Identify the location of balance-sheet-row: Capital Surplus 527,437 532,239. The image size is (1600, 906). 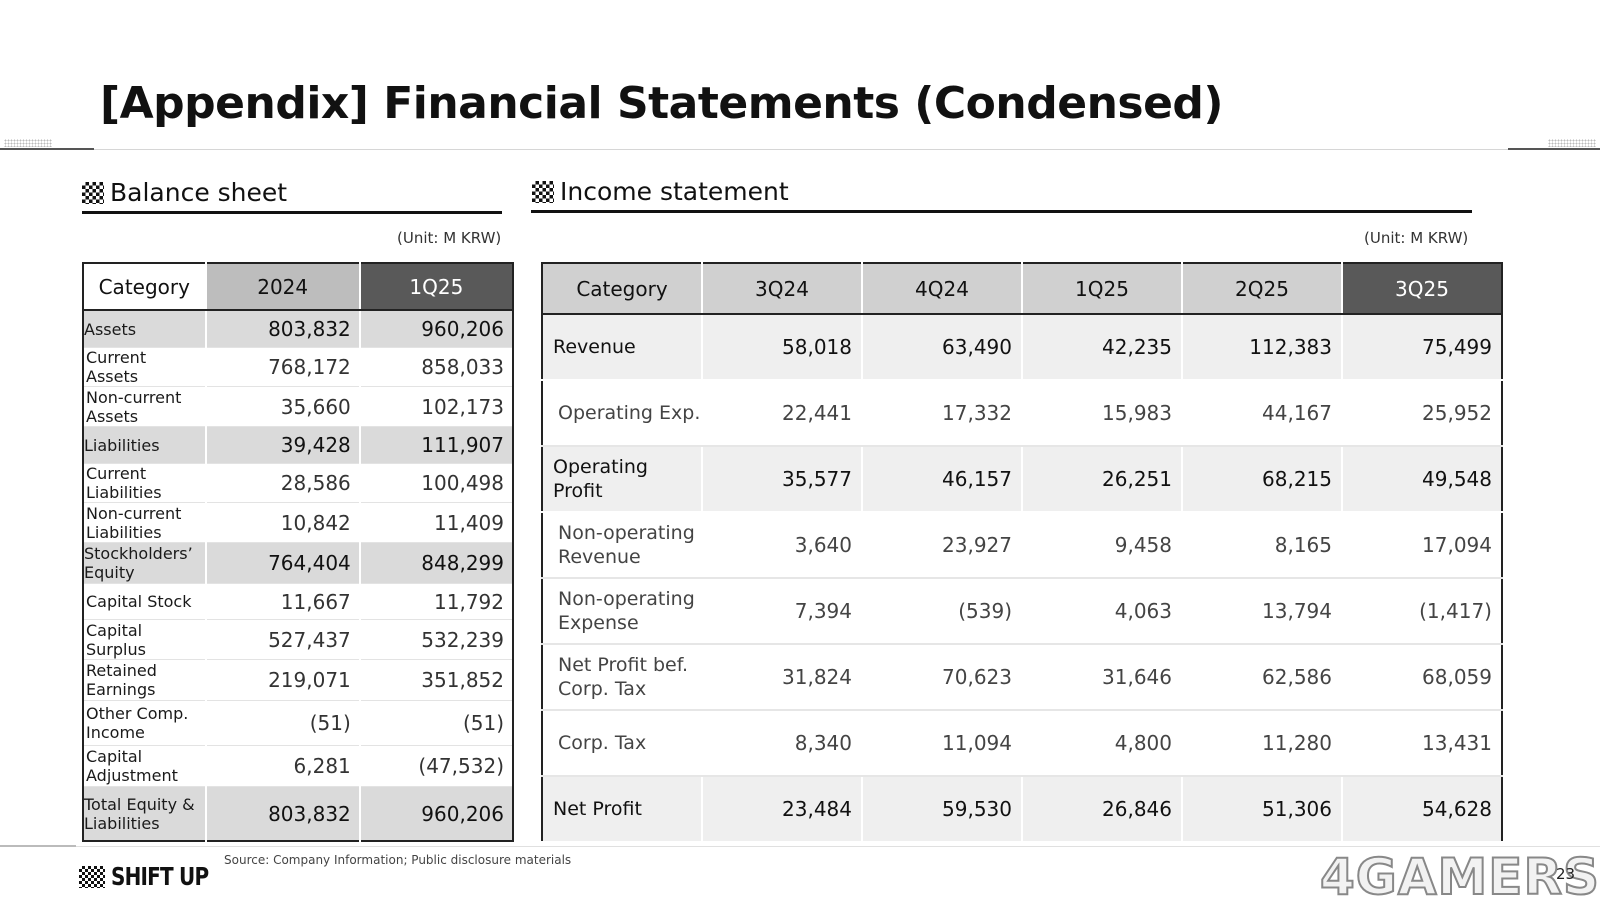
(298, 639).